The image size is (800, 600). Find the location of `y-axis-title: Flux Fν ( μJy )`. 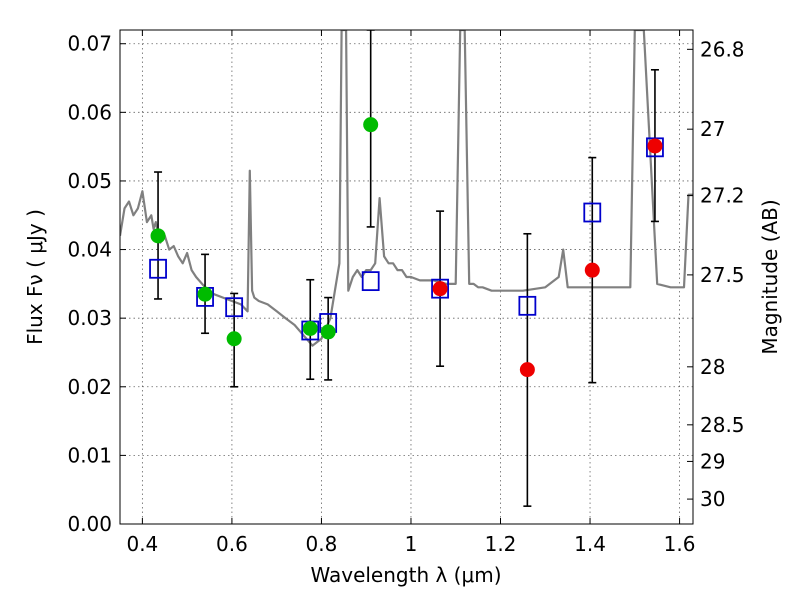

y-axis-title: Flux Fν ( μJy ) is located at coordinates (35, 277).